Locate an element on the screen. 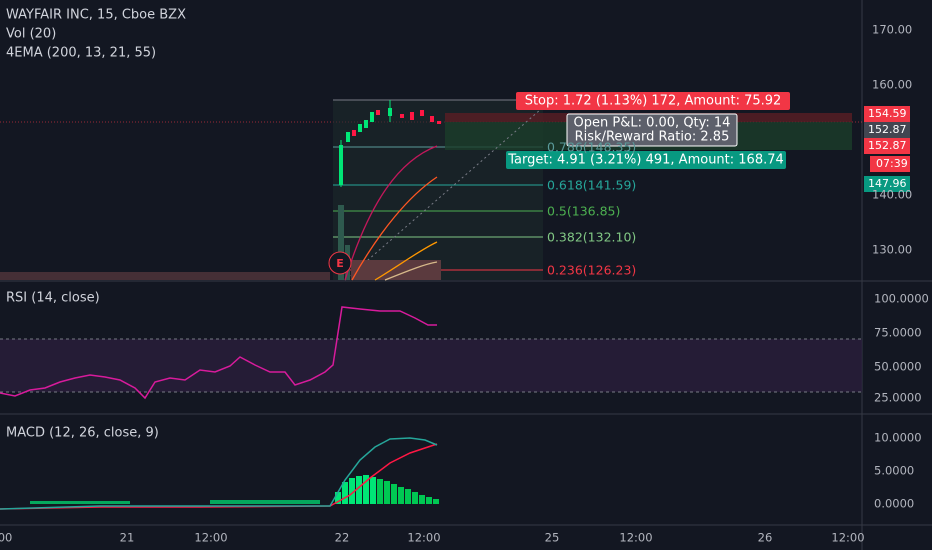  time-axis-label: 00 is located at coordinates (6, 538).